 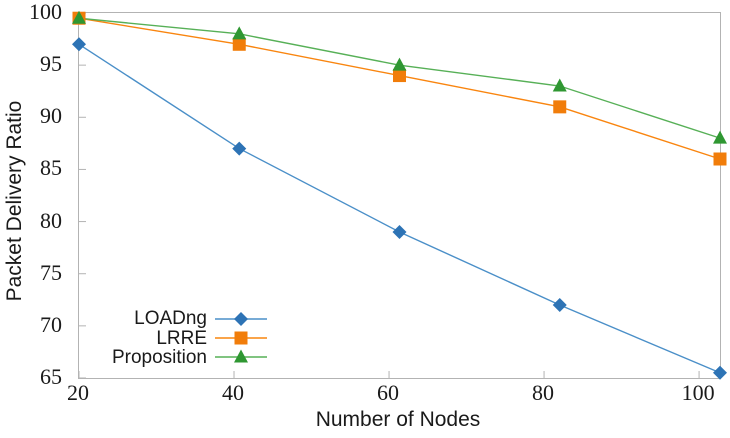 I want to click on legend-item-lrre: LRRE, so click(x=181, y=338).